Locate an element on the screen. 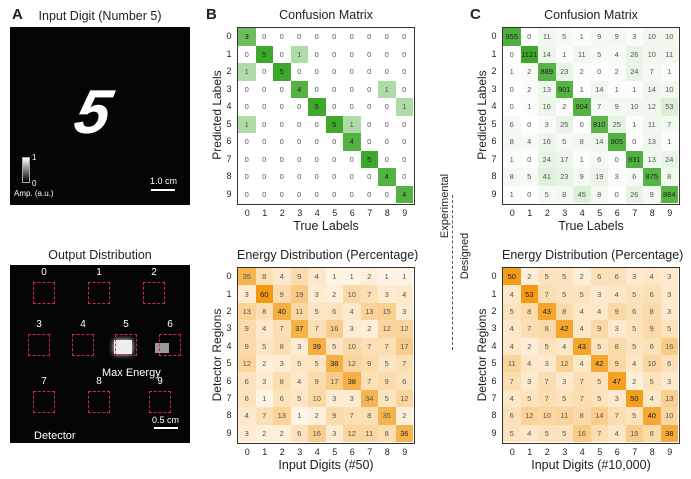 The height and width of the screenshot is (479, 691). designed-label: Designed is located at coordinates (465, 256).